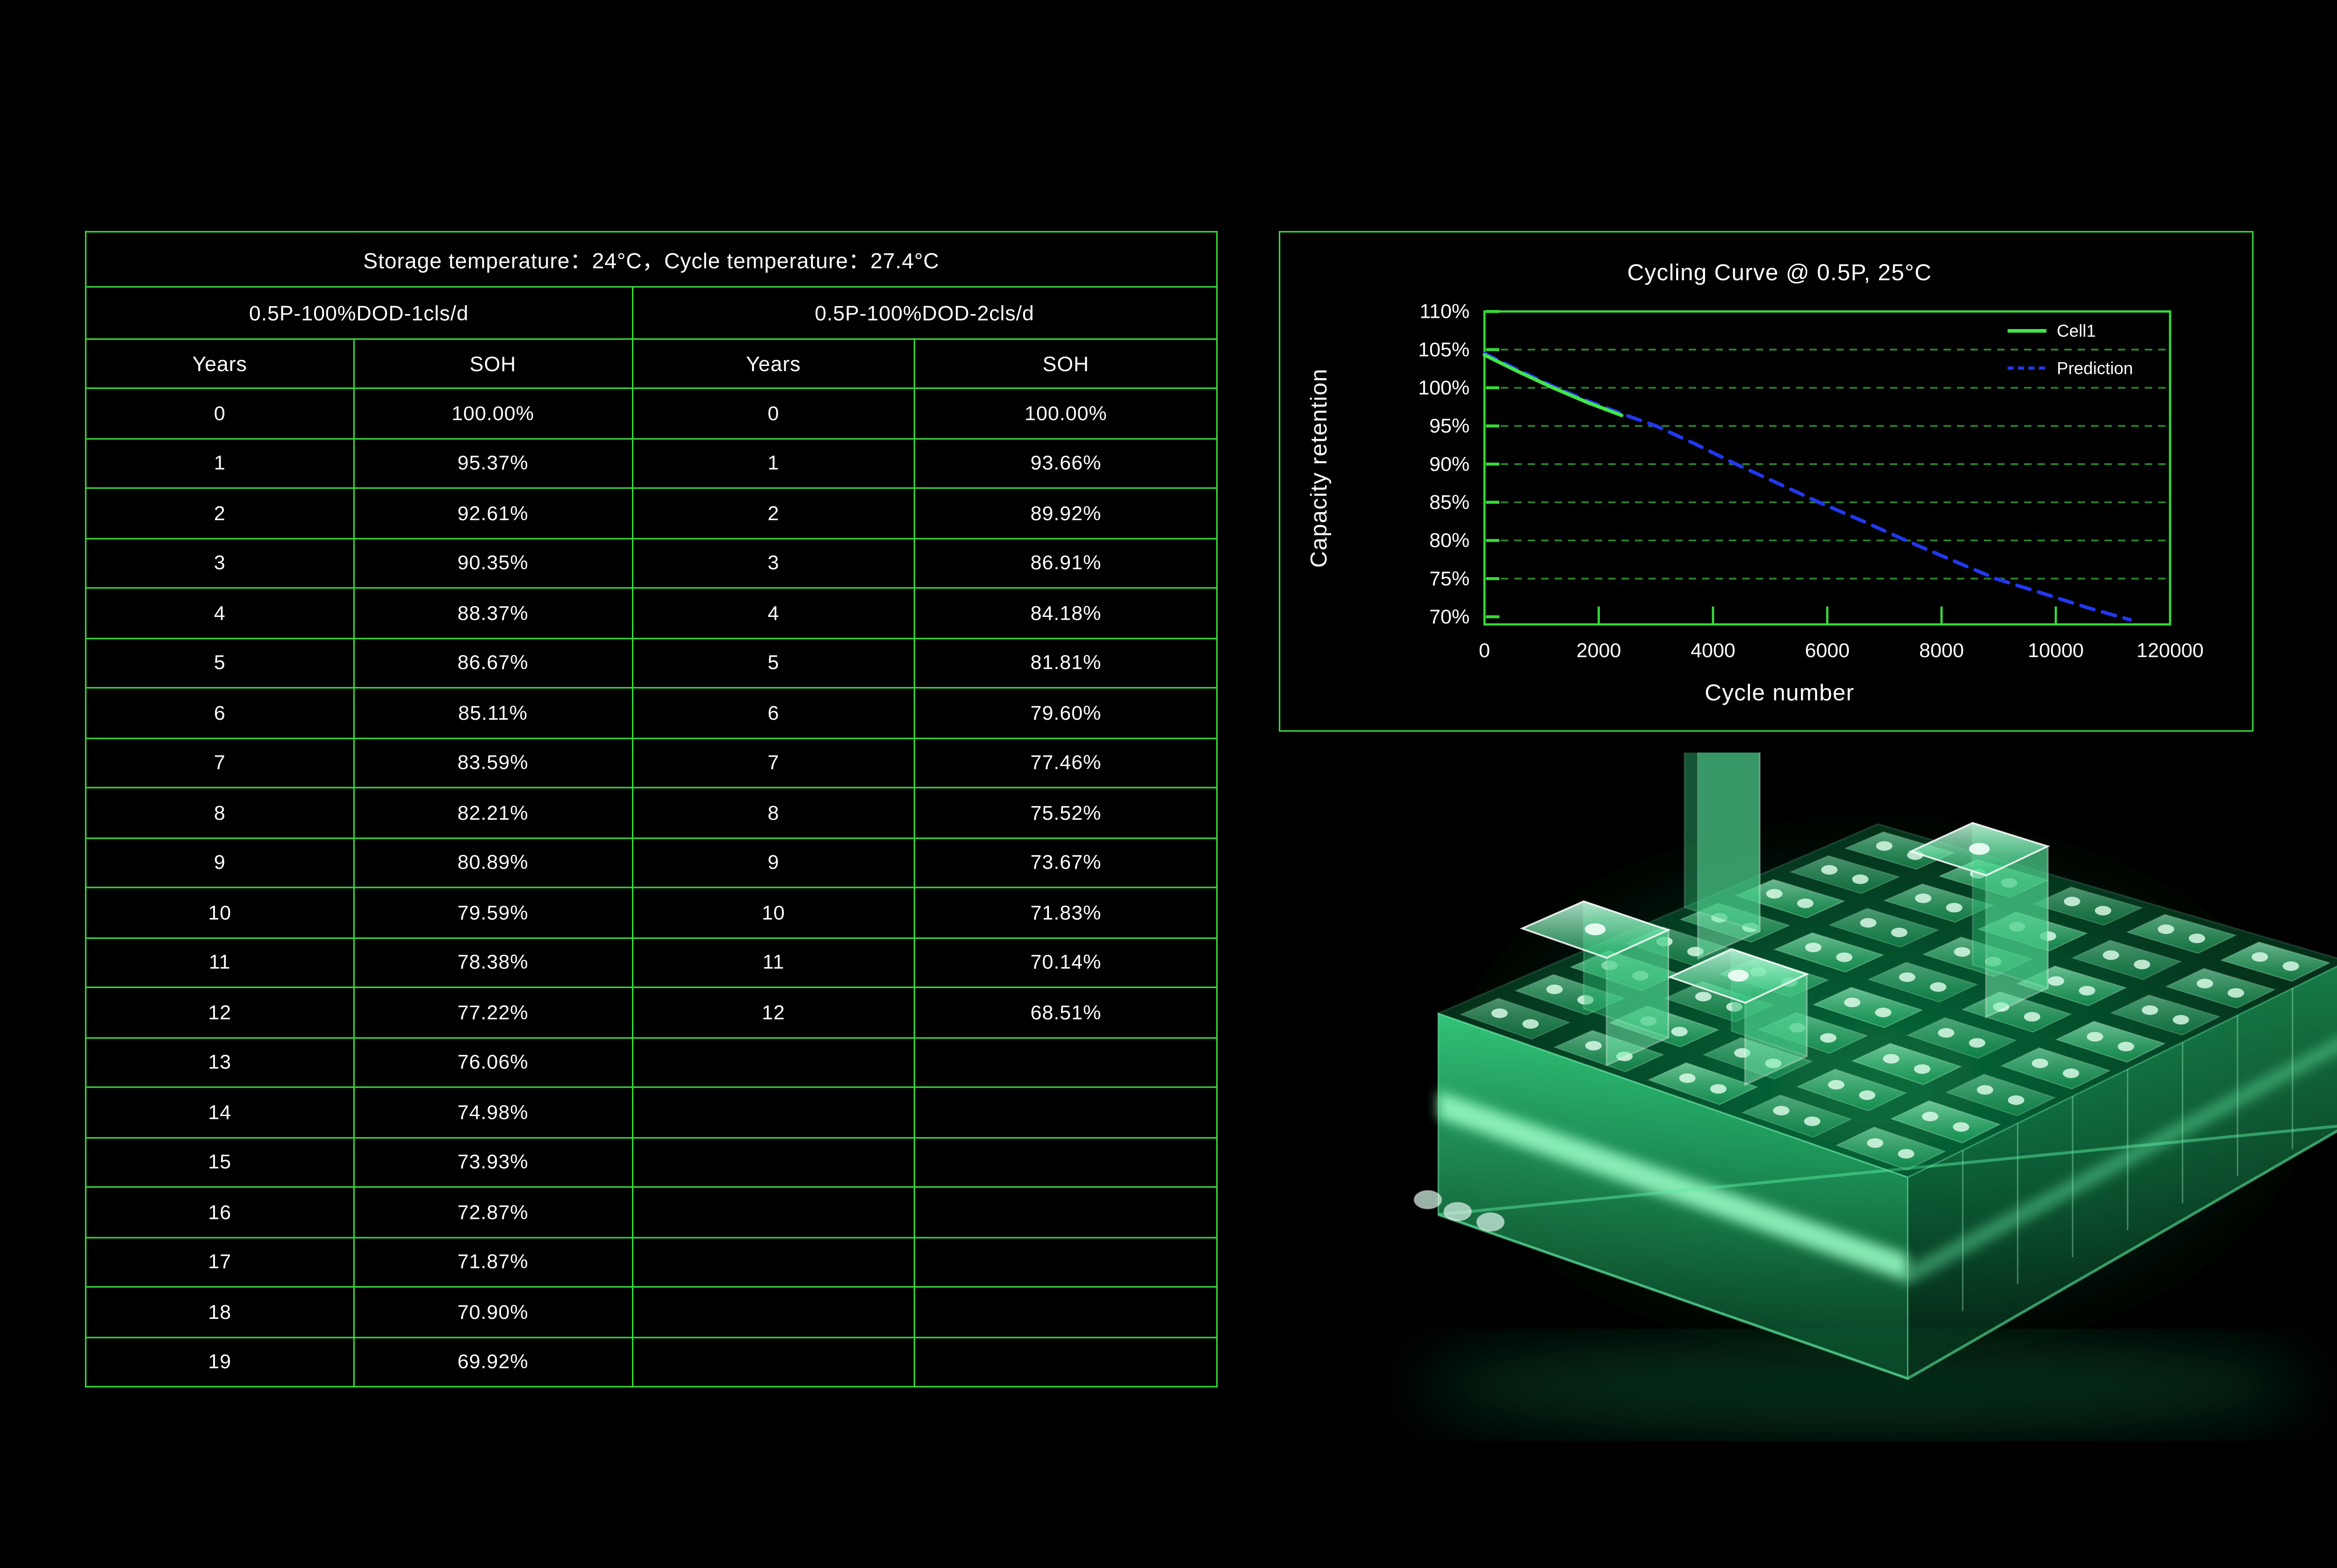  I want to click on table-cell: 10, so click(220, 913).